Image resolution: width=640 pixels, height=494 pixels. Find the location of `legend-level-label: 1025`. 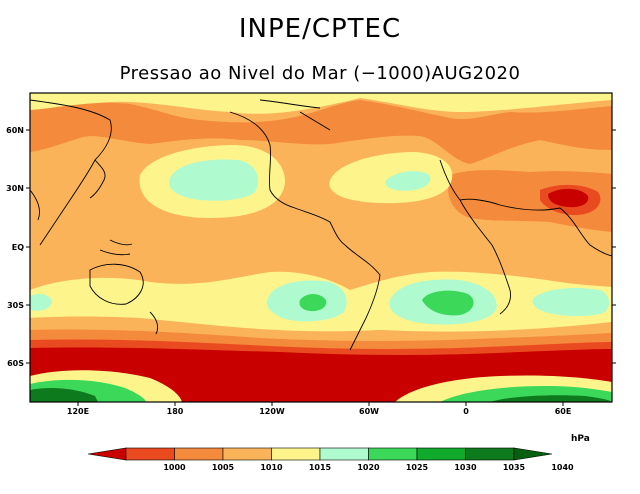

legend-level-label: 1025 is located at coordinates (417, 467).